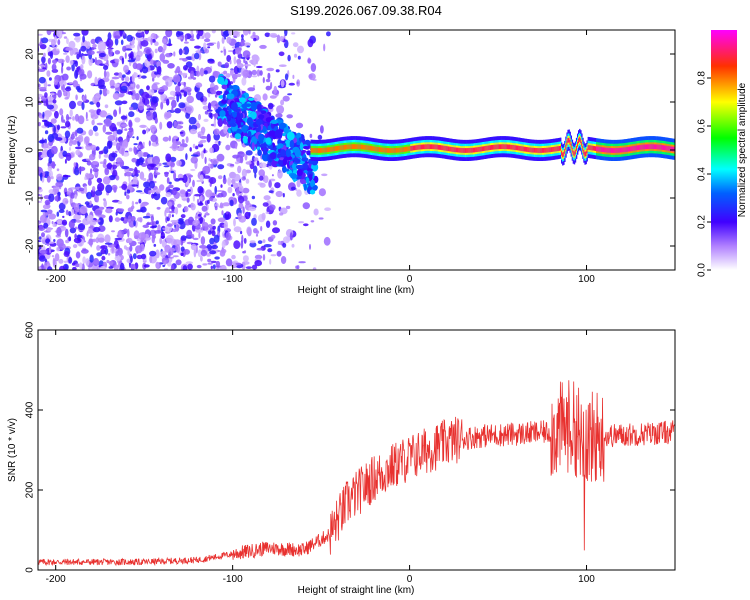 Image resolution: width=750 pixels, height=600 pixels. I want to click on spec-blob-2022, so click(75, 197).